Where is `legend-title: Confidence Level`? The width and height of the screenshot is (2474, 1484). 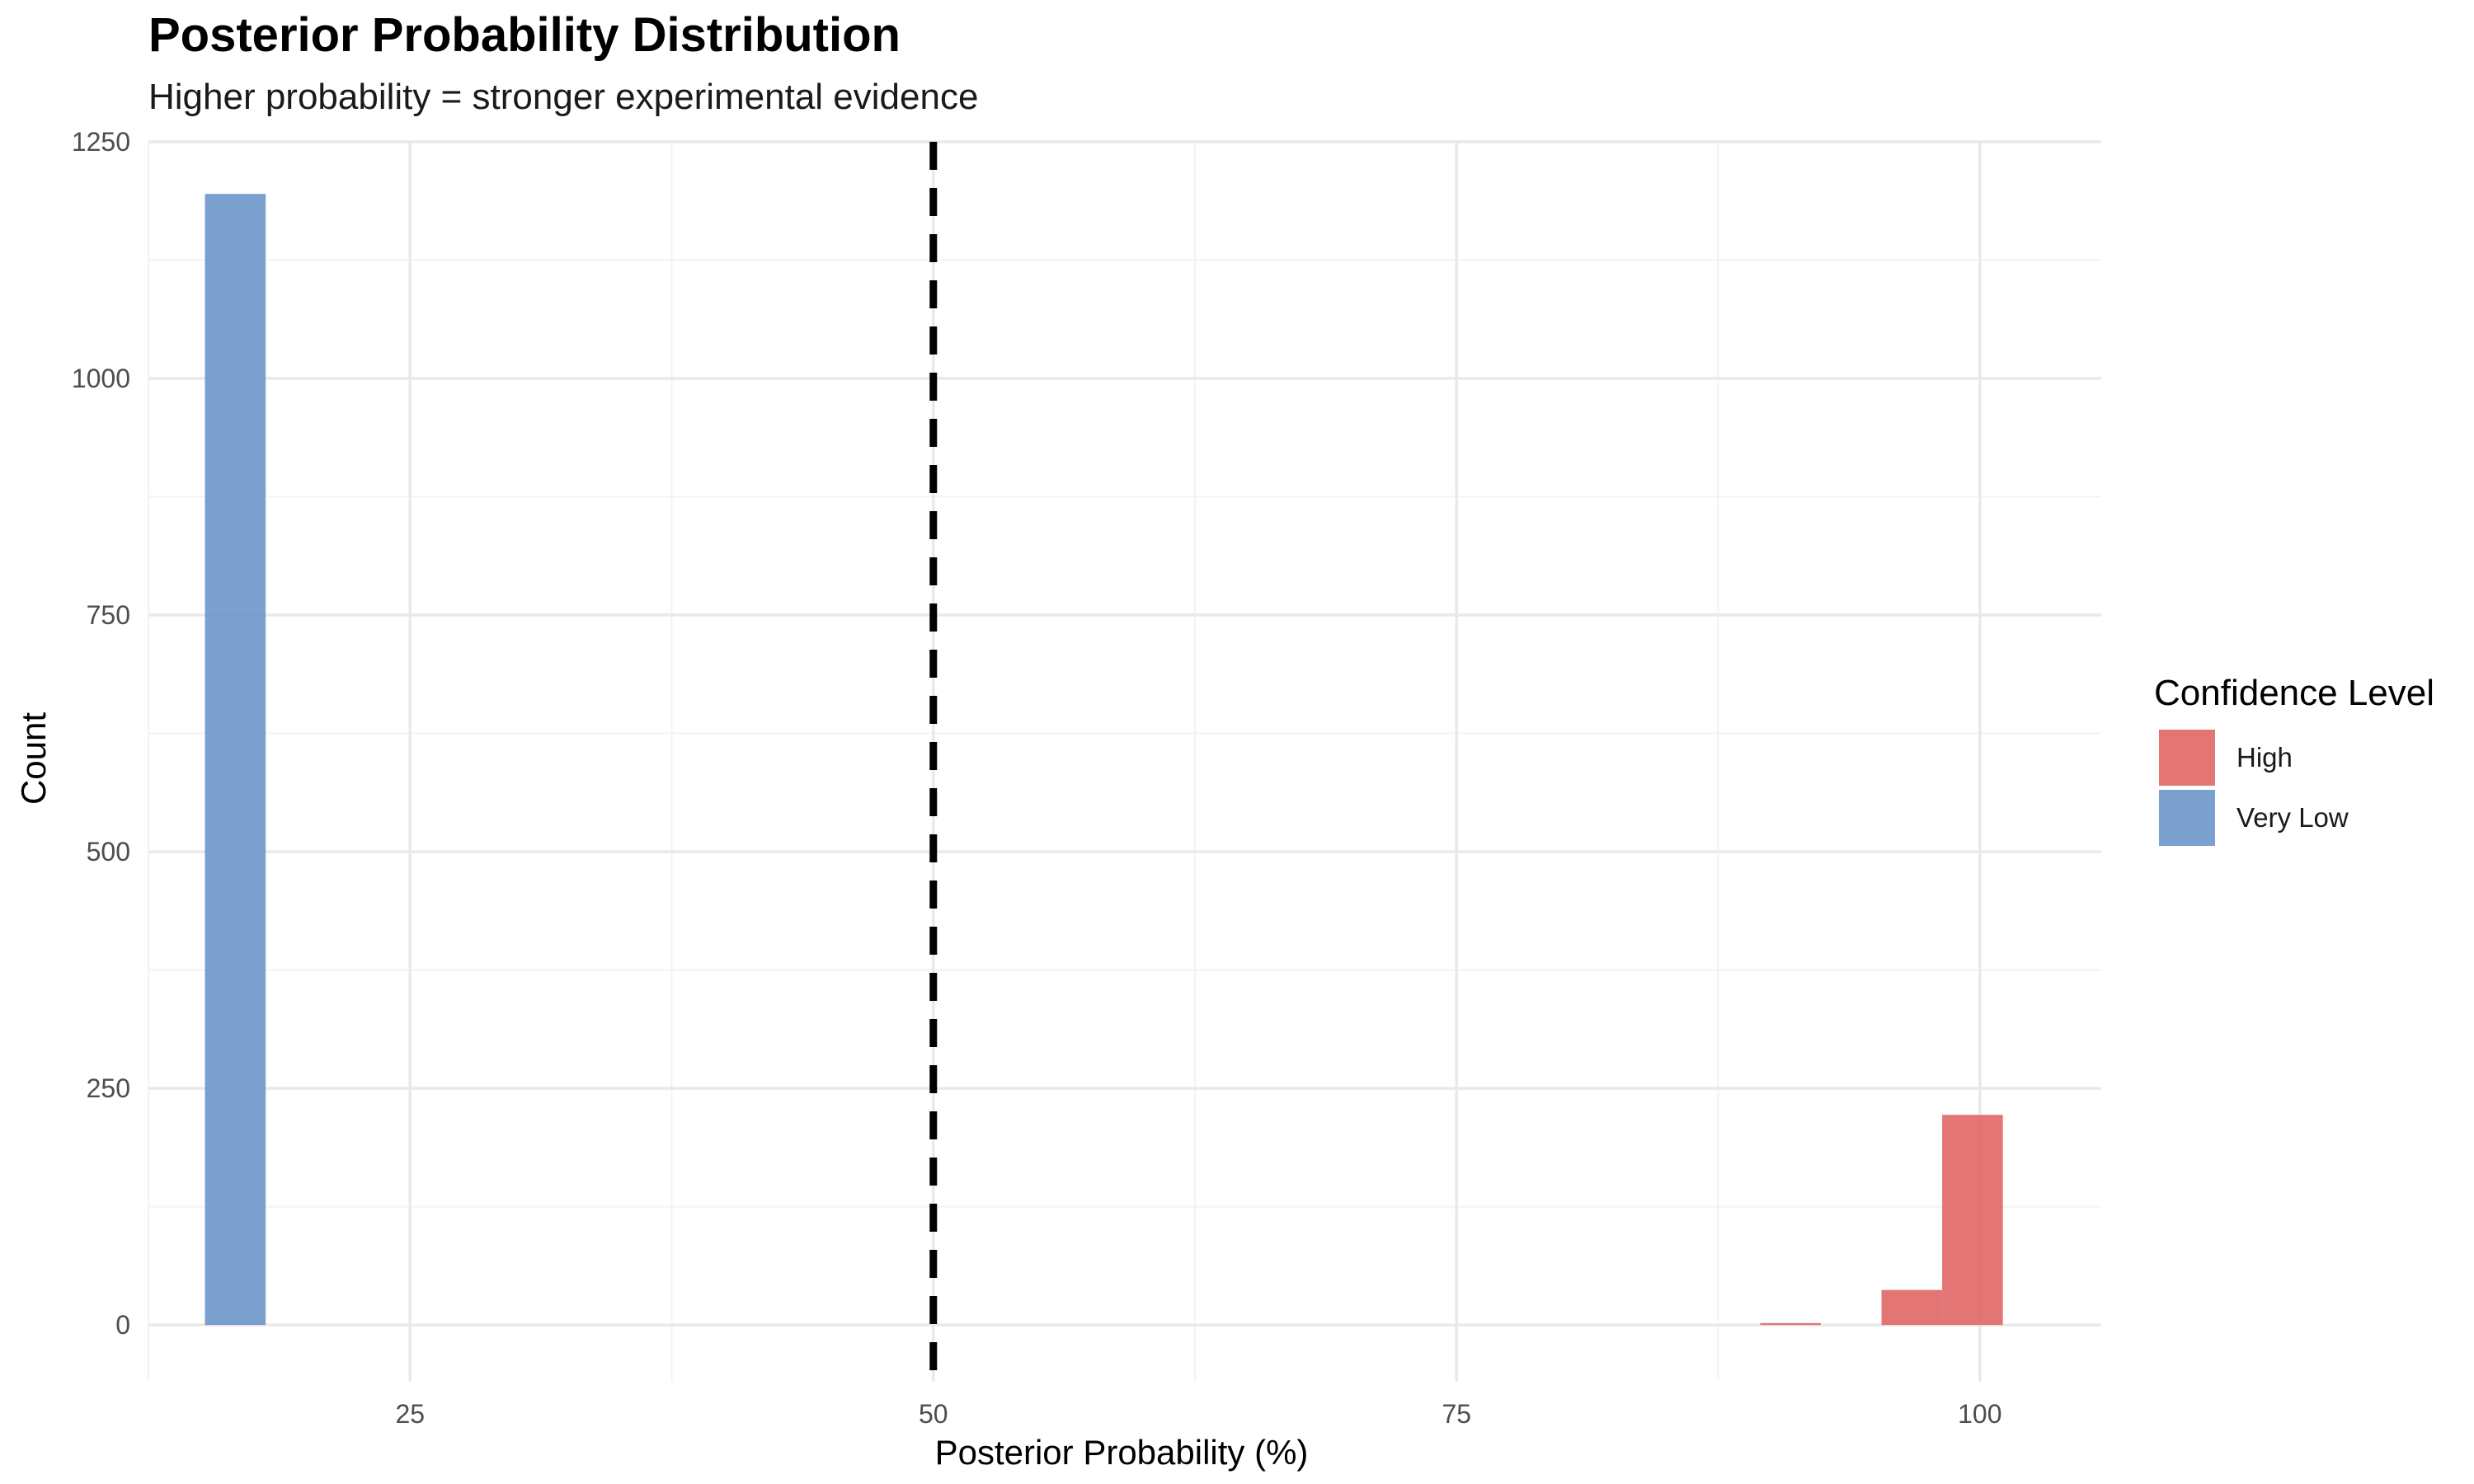 legend-title: Confidence Level is located at coordinates (2294, 693).